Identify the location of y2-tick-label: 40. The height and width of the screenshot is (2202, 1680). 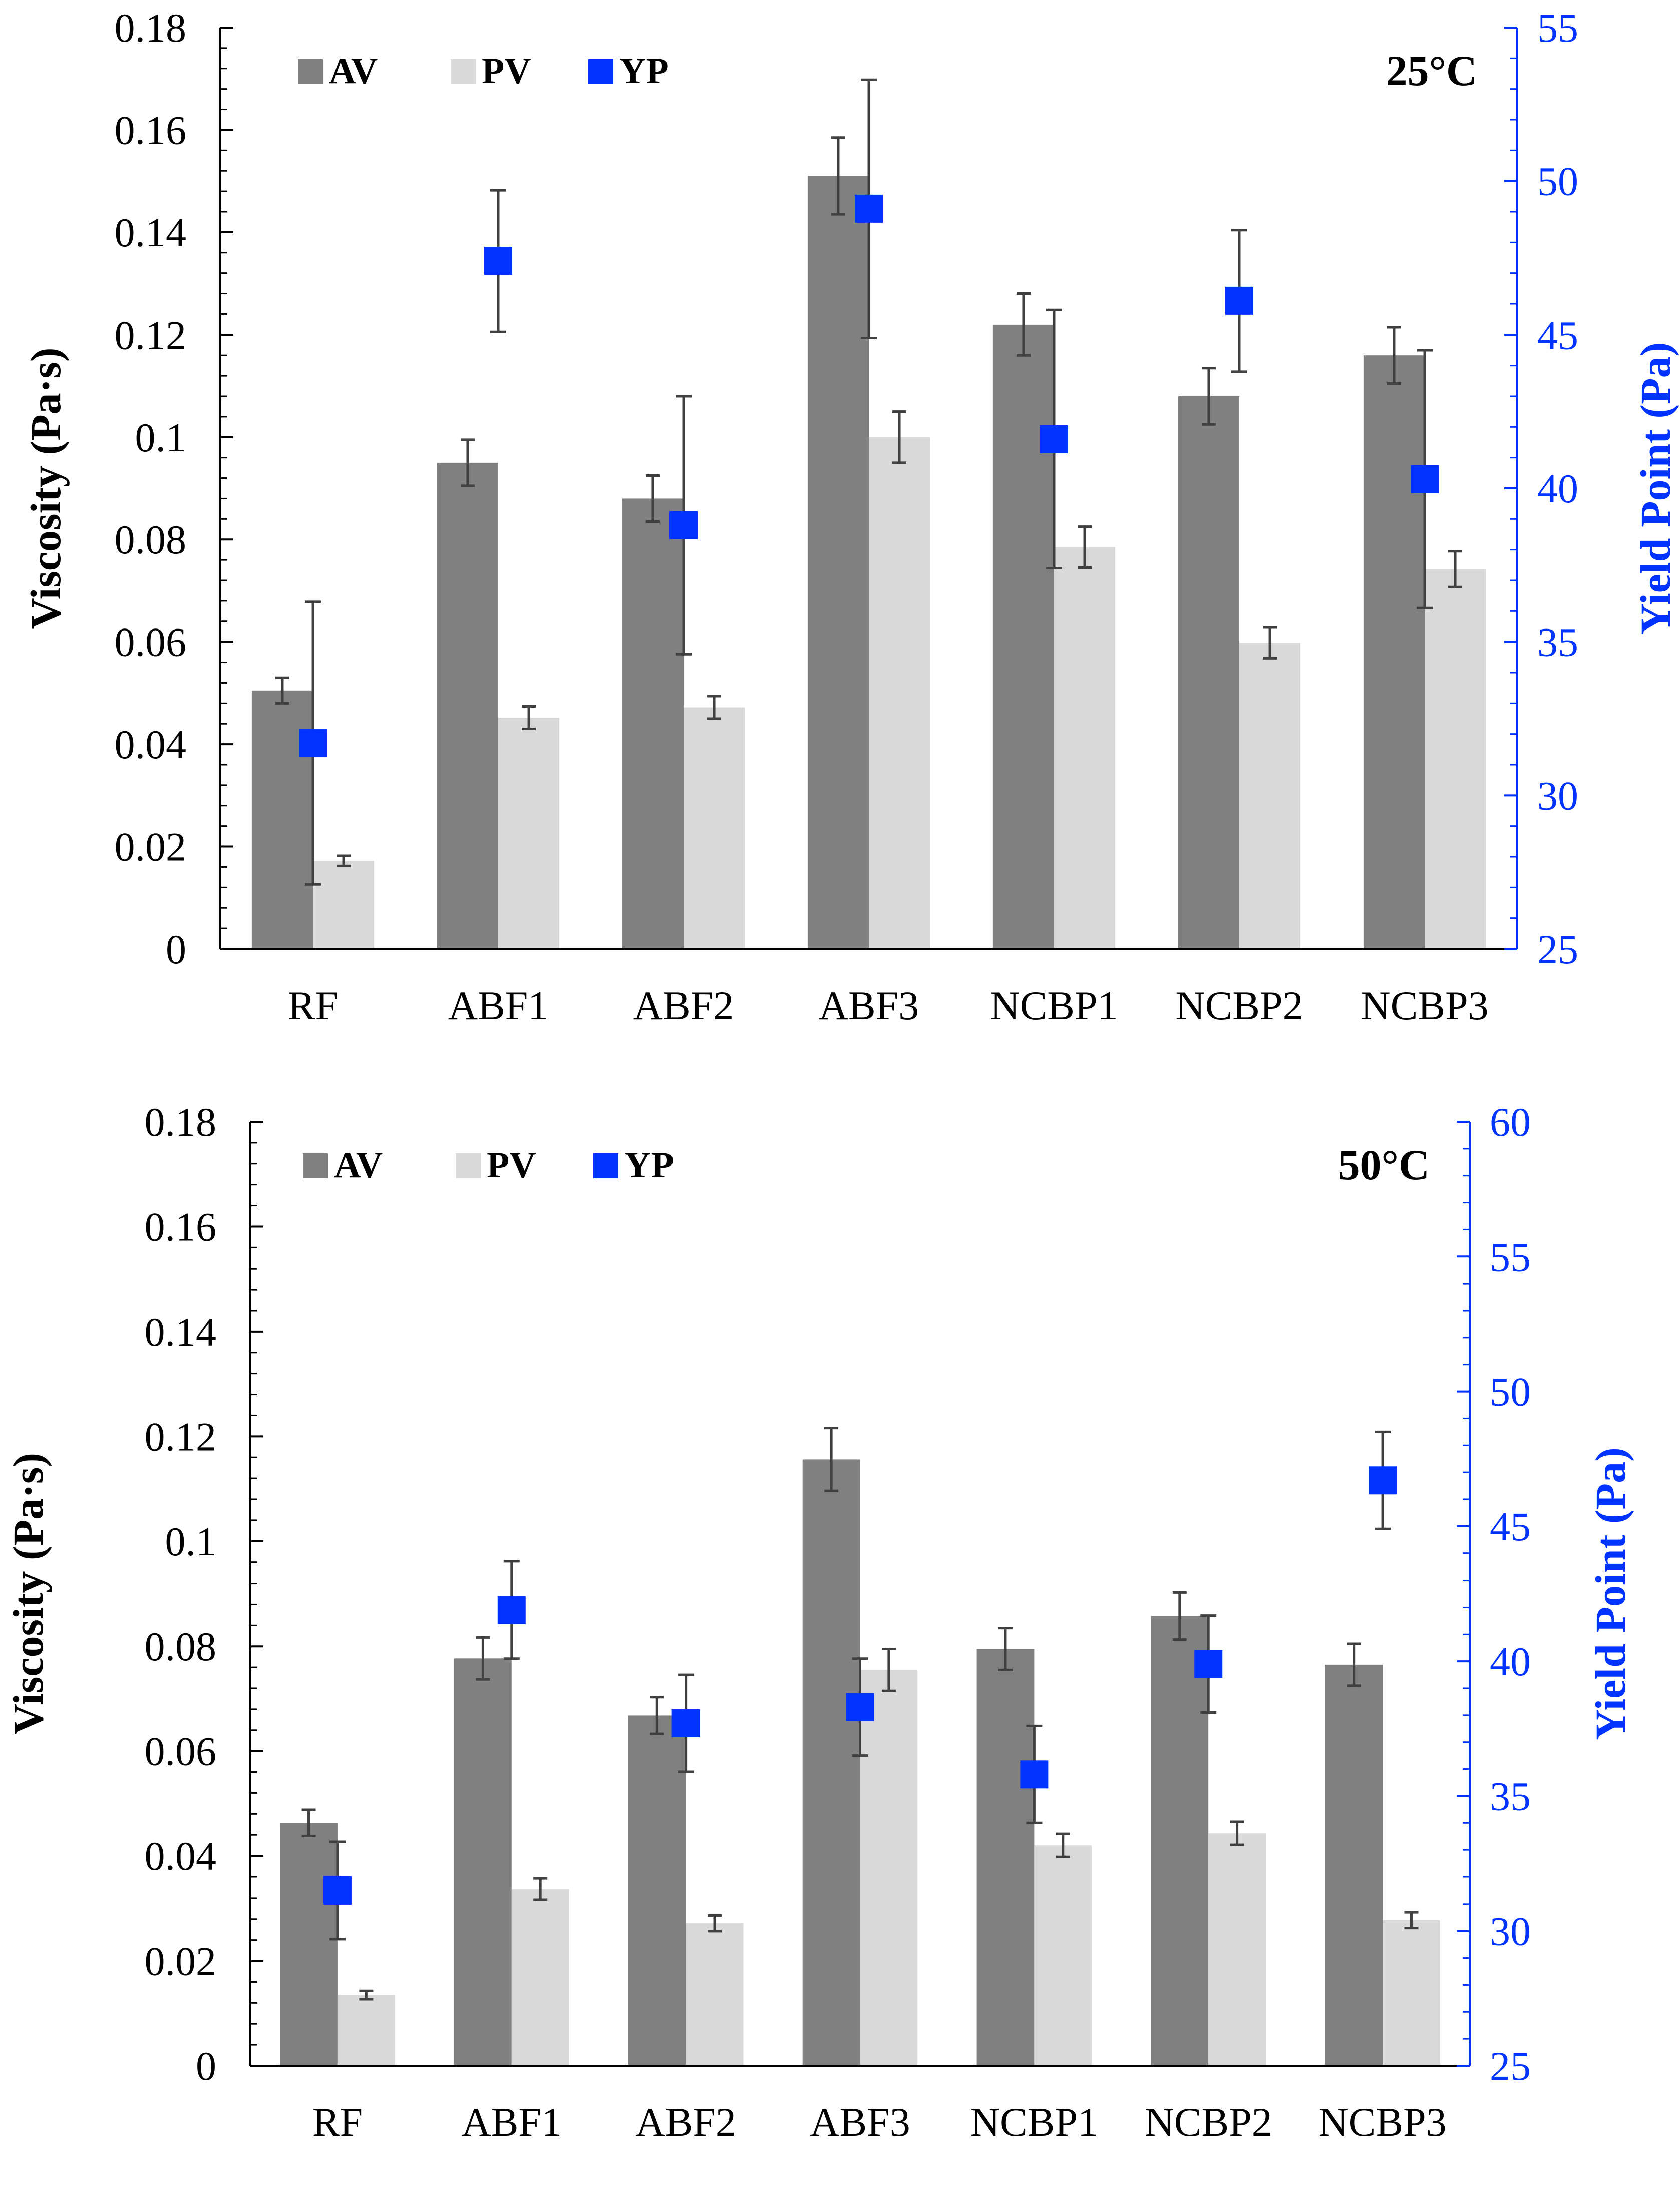
(1558, 488).